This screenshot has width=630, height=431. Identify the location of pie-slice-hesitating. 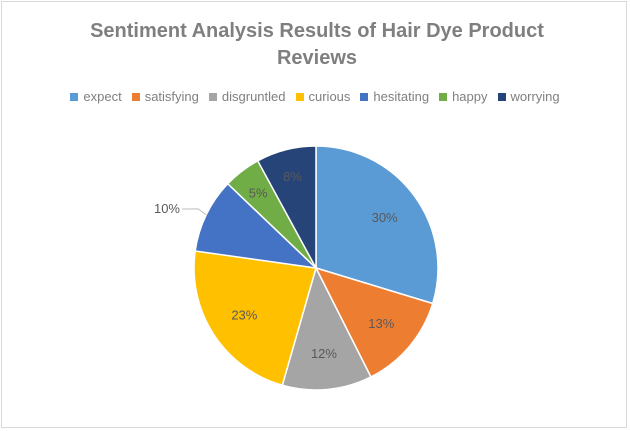
(256, 226).